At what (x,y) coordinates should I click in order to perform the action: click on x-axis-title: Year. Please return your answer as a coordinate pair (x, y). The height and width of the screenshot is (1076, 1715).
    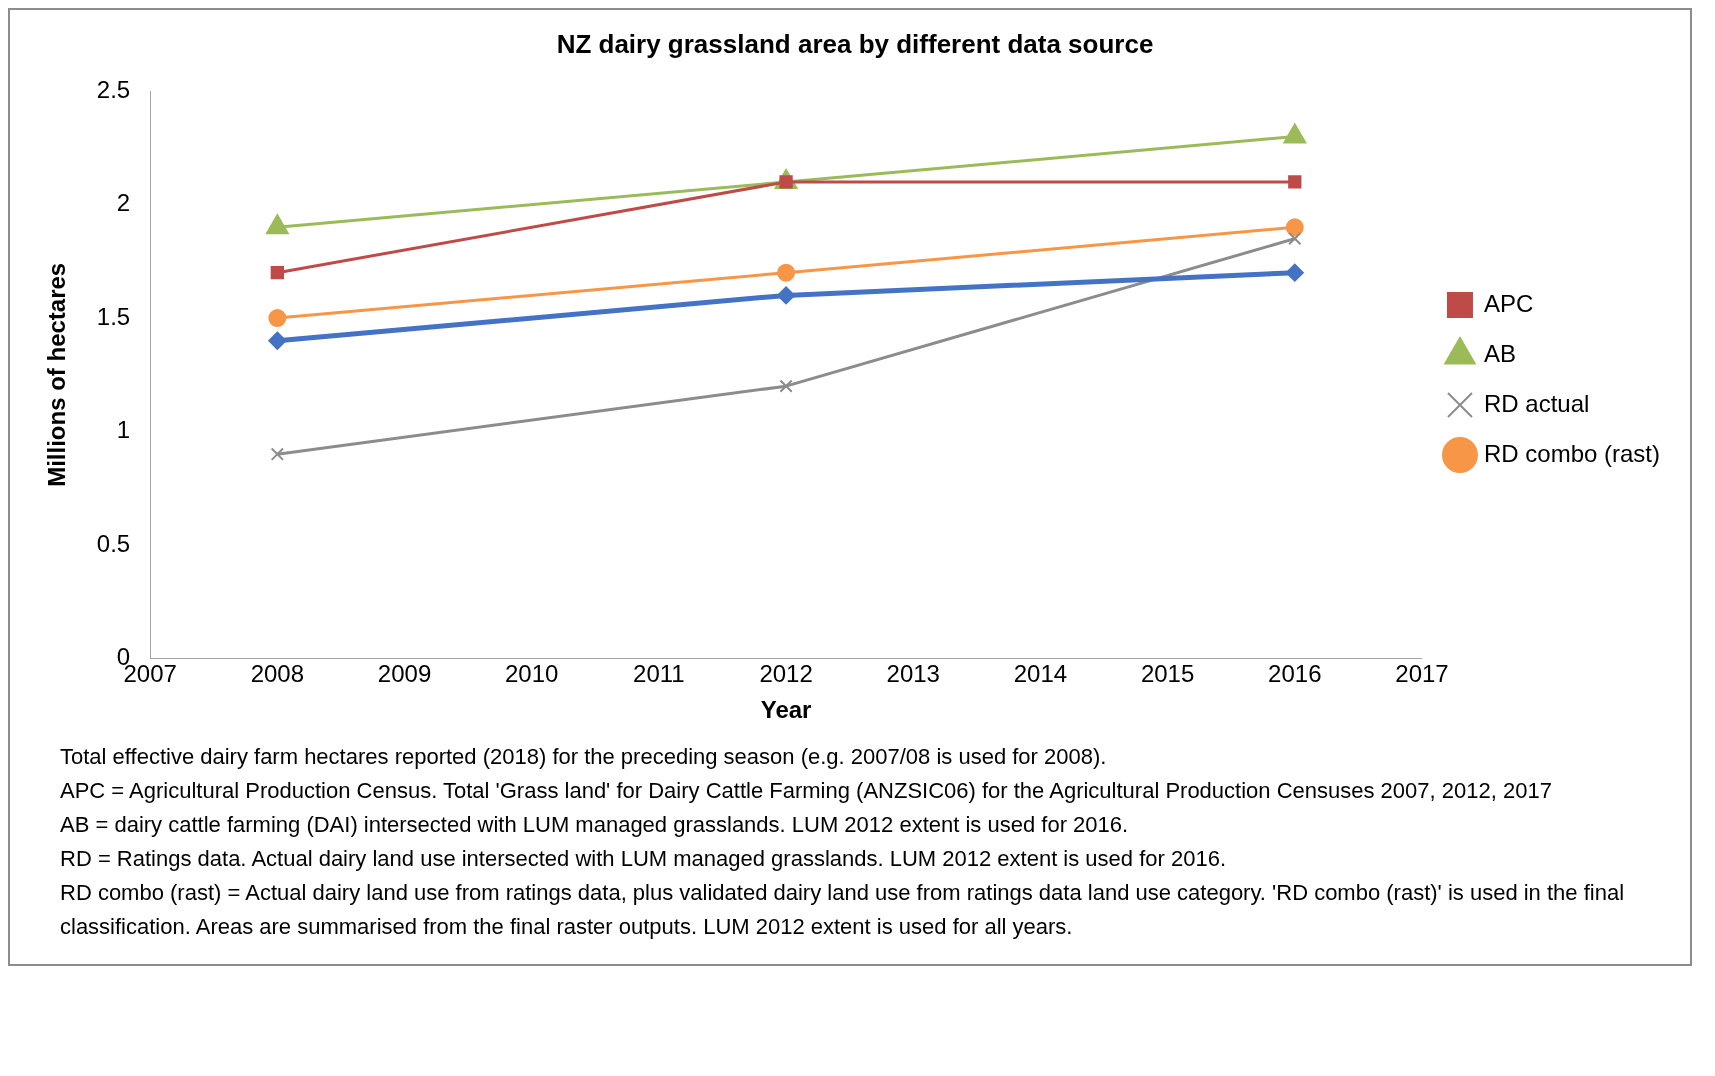
    Looking at the image, I should click on (786, 710).